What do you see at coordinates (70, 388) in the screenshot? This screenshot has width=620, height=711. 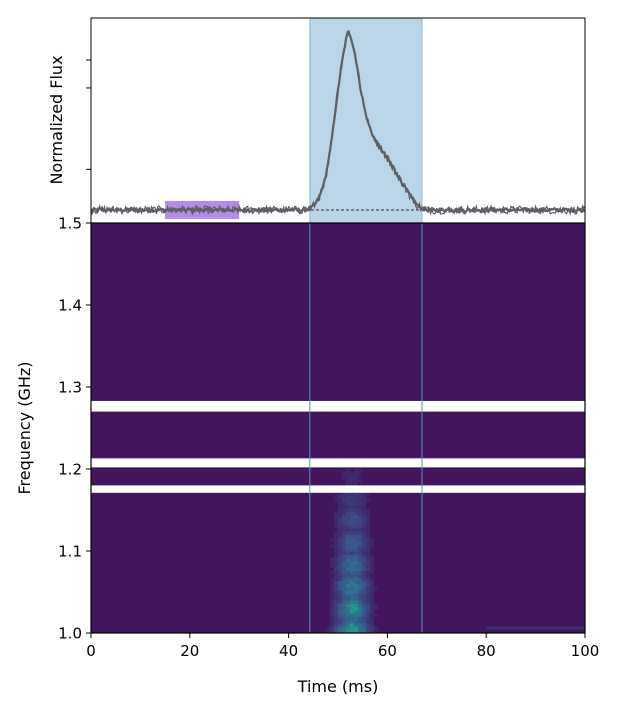 I see `y-tick-label: 1.3` at bounding box center [70, 388].